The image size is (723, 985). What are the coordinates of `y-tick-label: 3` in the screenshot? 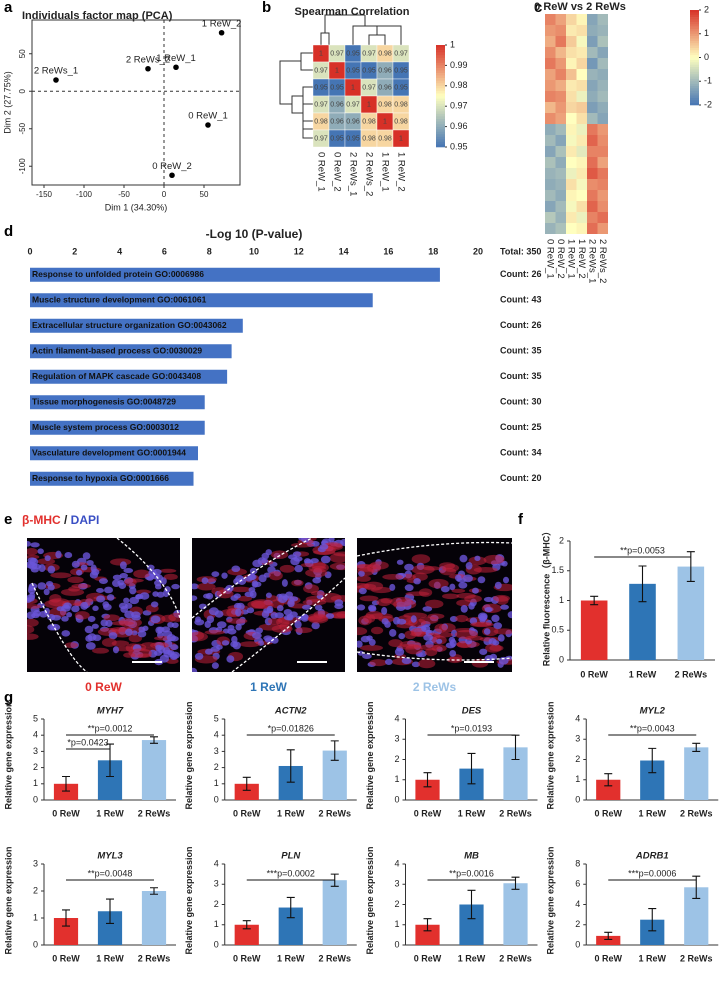 It's located at (396, 884).